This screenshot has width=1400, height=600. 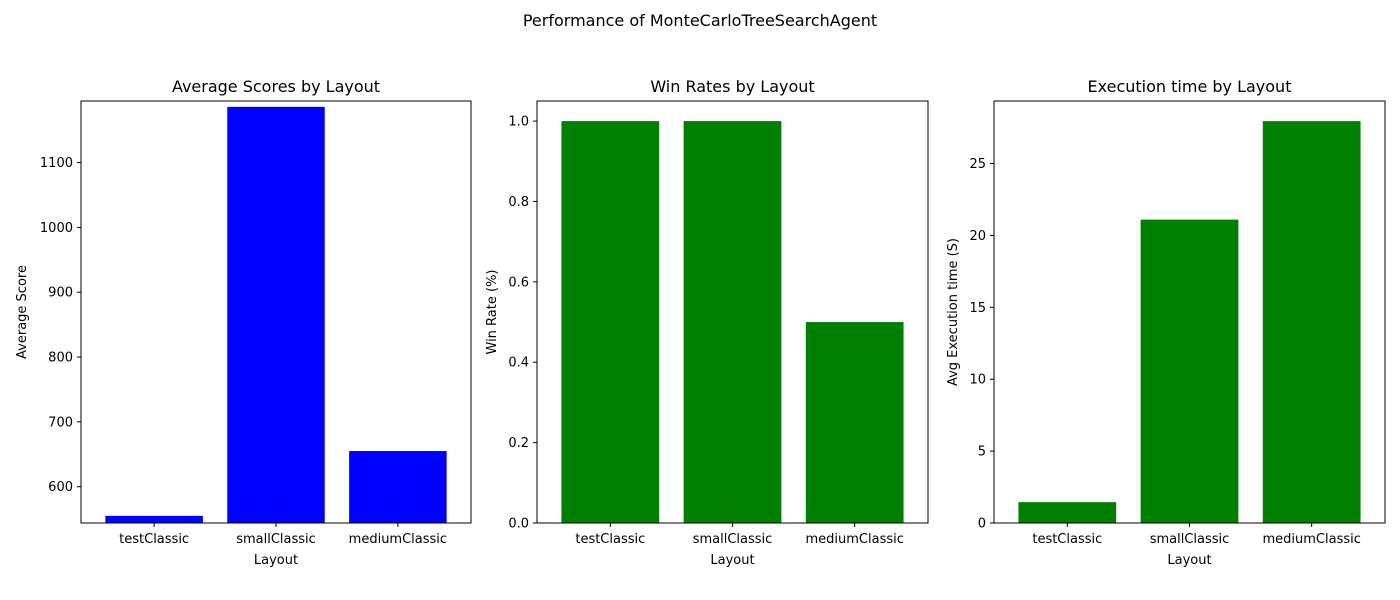 What do you see at coordinates (518, 524) in the screenshot?
I see `y-tick-label: 0.0` at bounding box center [518, 524].